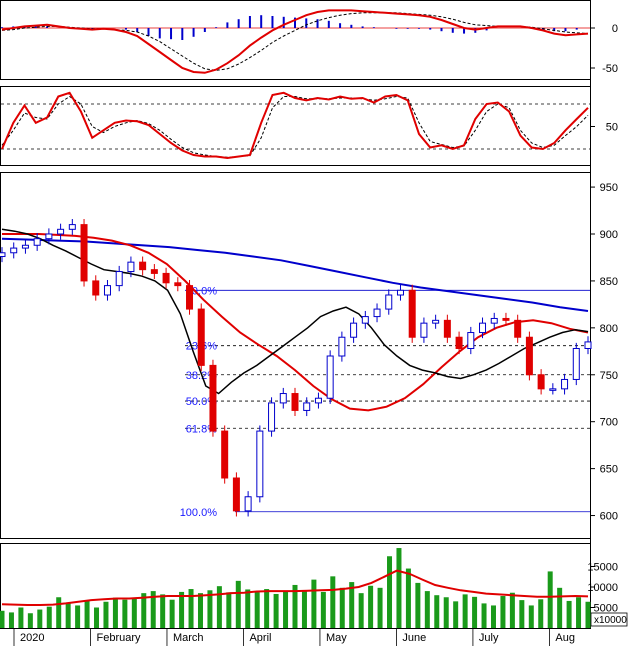  Describe the element at coordinates (606, 609) in the screenshot. I see `volume-tick-label: 5000` at that location.